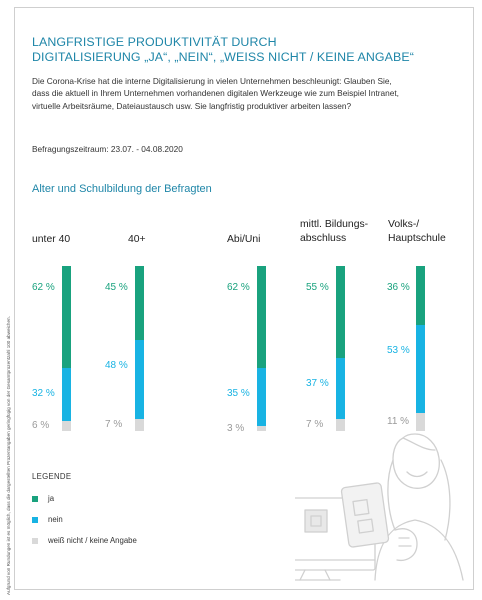 The width and height of the screenshot is (482, 600). Describe the element at coordinates (116, 287) in the screenshot. I see `value-label-ja-1: 45 %` at that location.